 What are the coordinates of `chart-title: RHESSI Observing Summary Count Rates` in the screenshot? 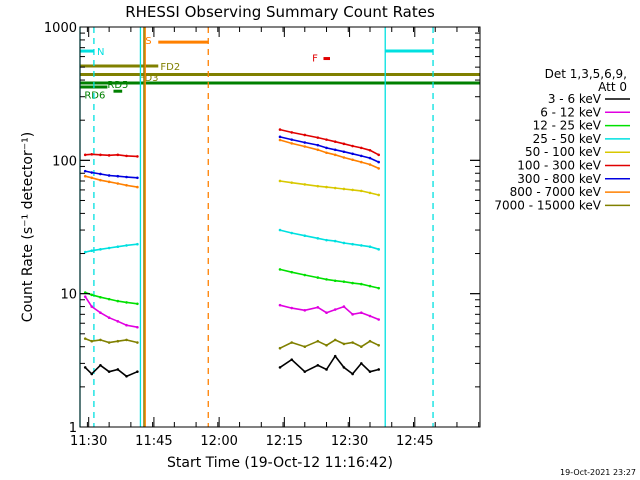 It's located at (280, 12).